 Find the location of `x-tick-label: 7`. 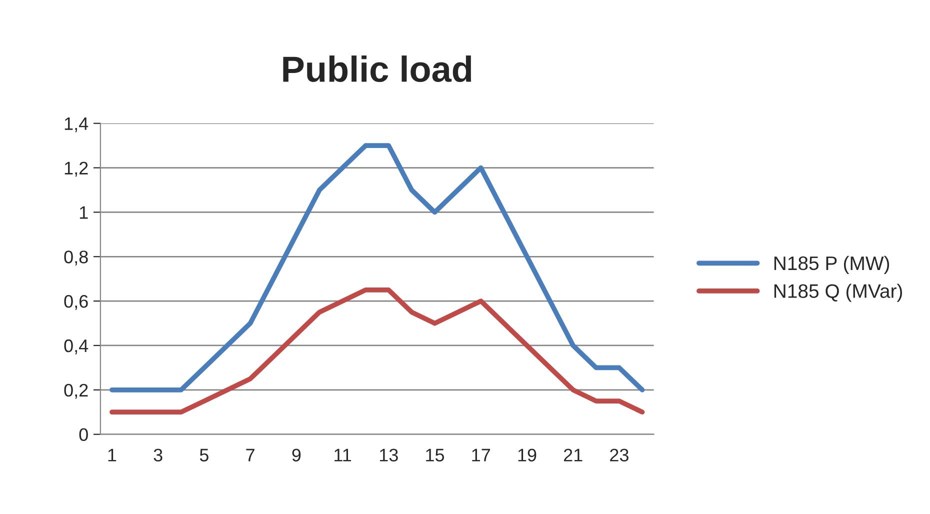

x-tick-label: 7 is located at coordinates (250, 455).